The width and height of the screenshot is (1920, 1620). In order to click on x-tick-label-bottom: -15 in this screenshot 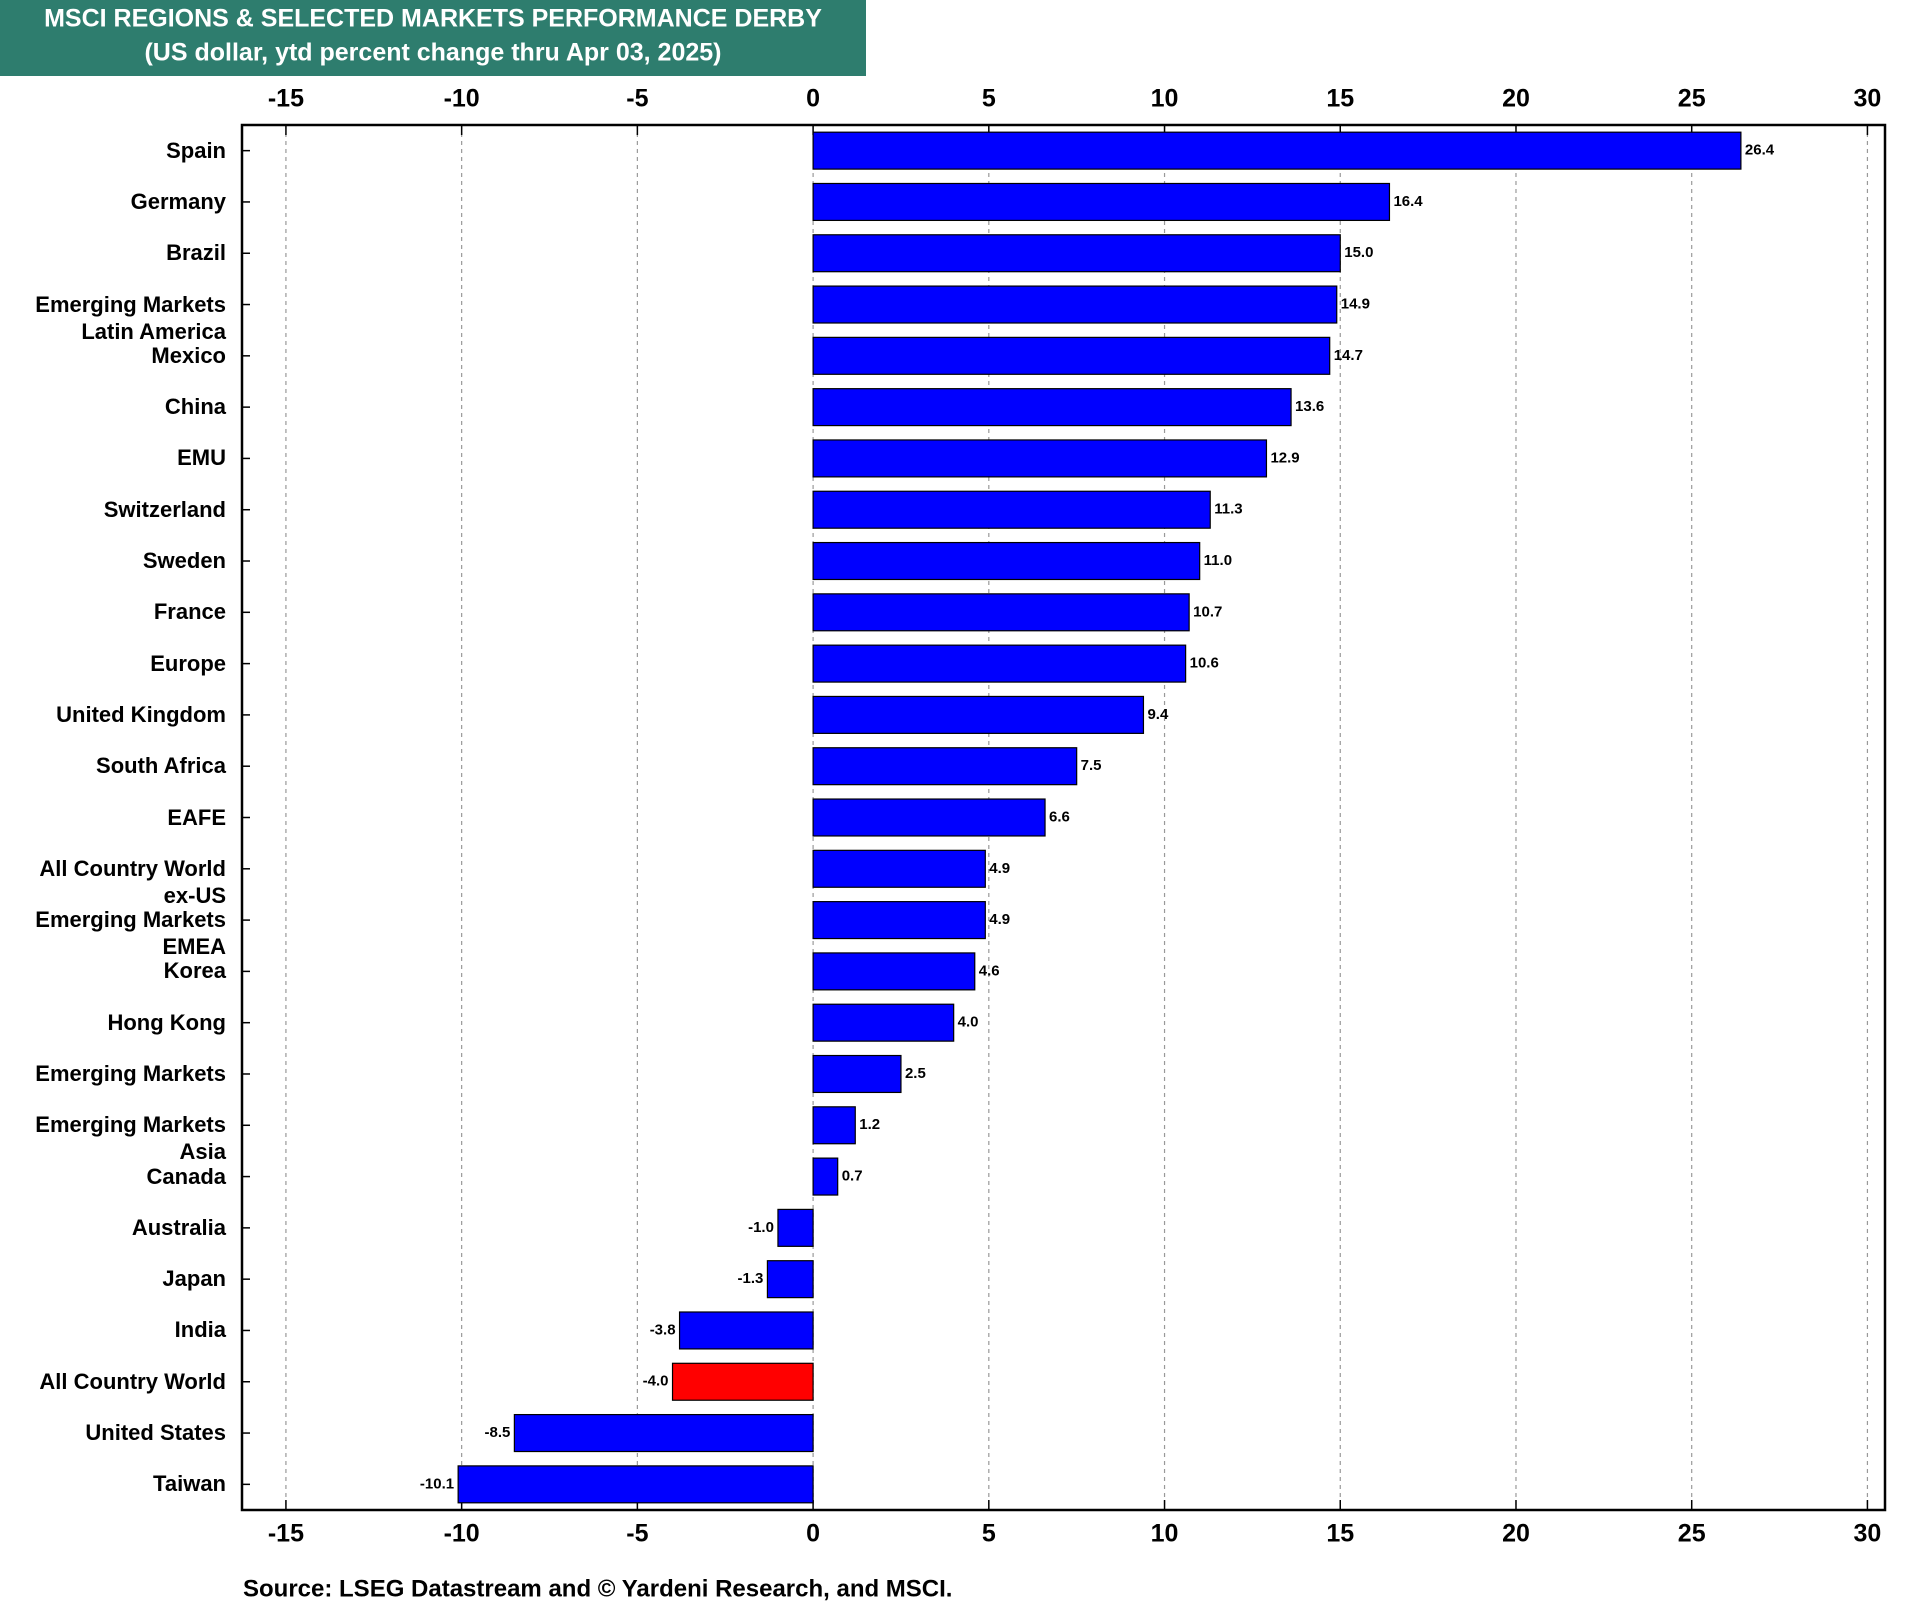, I will do `click(286, 1534)`.